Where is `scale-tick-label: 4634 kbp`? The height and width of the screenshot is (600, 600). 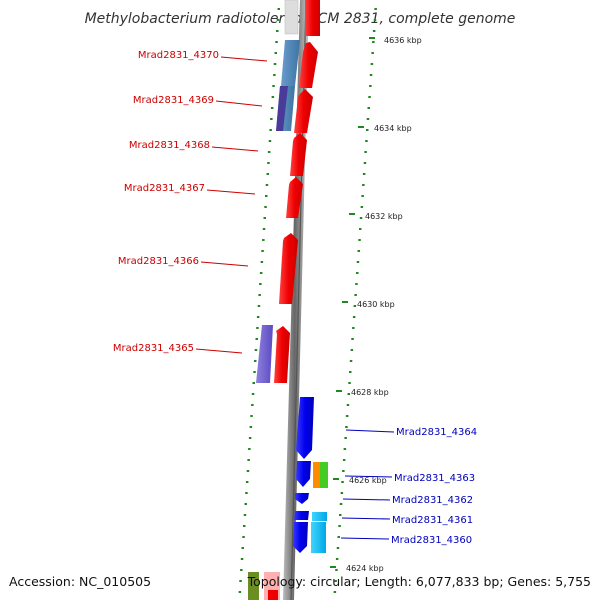
scale-tick-label: 4634 kbp is located at coordinates (393, 128).